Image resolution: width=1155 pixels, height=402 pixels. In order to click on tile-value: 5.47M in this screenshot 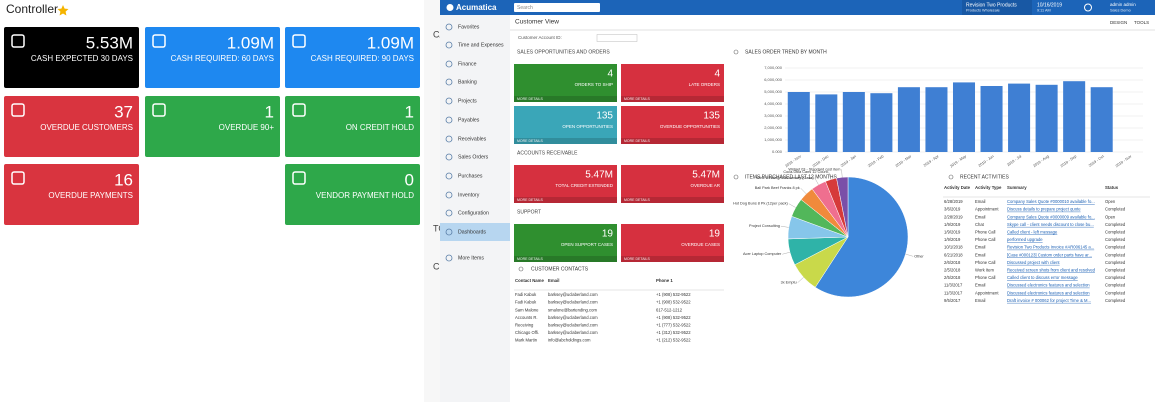, I will do `click(706, 175)`.